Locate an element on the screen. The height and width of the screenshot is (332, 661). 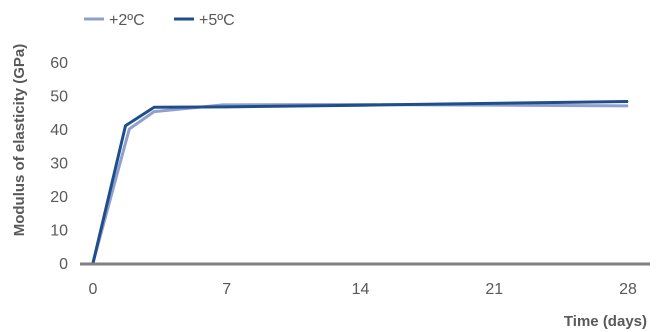
legend: +2ºC +5ºC is located at coordinates (159, 20).